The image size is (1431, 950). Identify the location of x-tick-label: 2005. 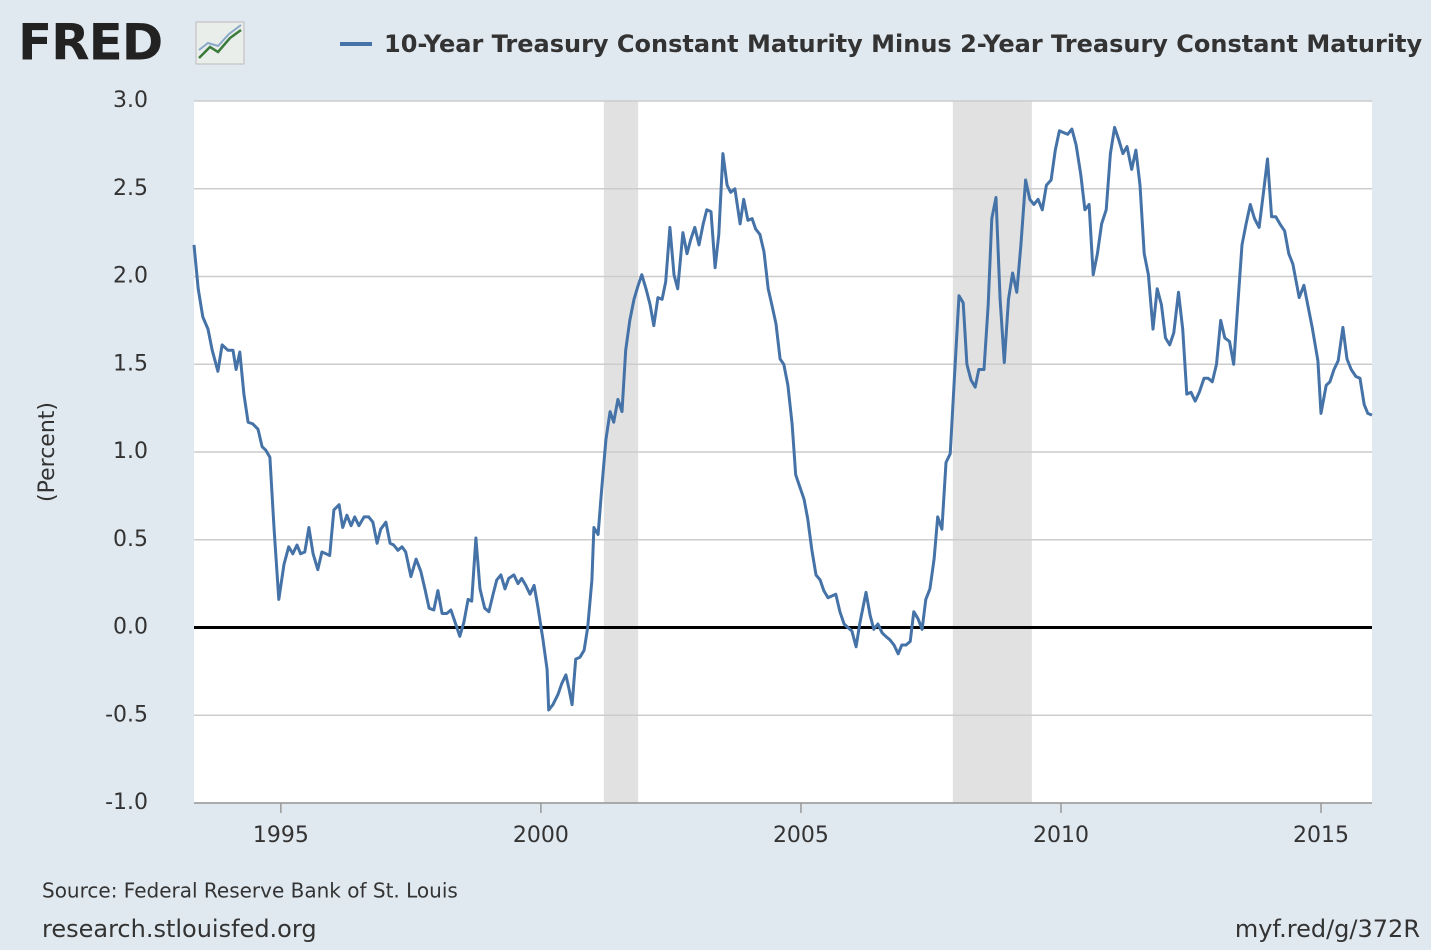
(801, 835).